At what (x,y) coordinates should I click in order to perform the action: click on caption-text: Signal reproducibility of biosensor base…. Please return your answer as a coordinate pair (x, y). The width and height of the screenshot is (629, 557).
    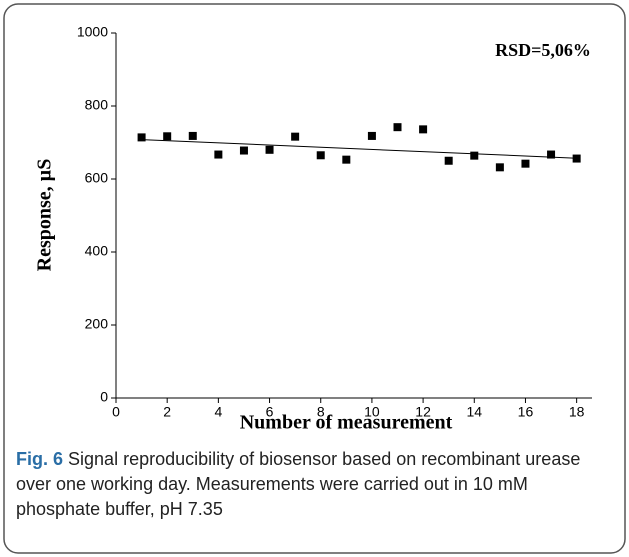
    Looking at the image, I should click on (298, 484).